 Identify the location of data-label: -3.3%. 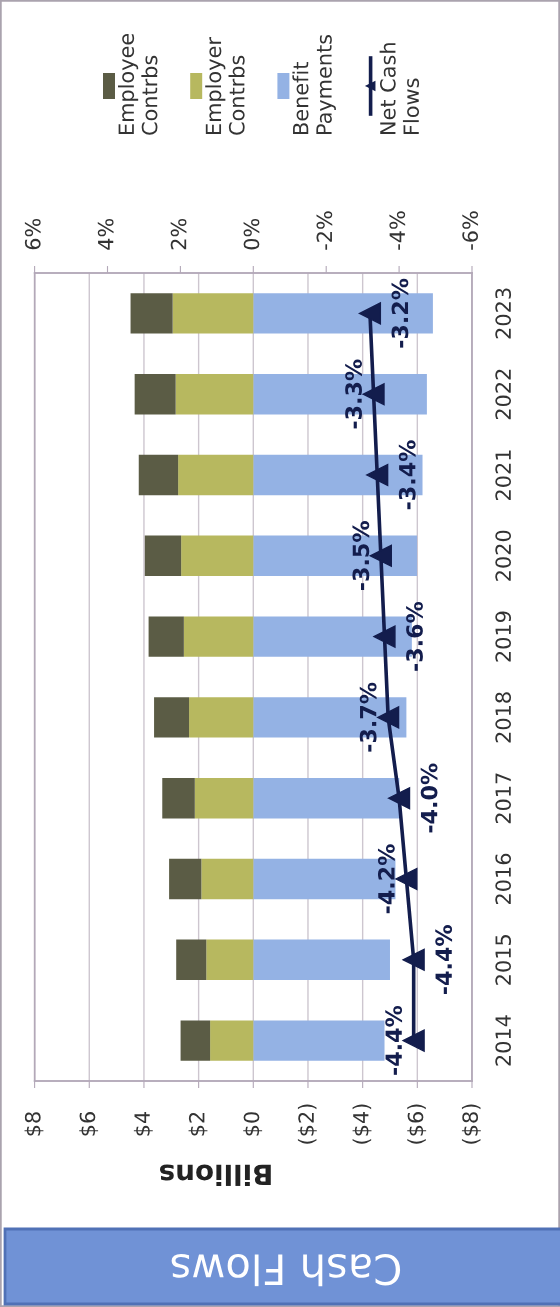
(353, 394).